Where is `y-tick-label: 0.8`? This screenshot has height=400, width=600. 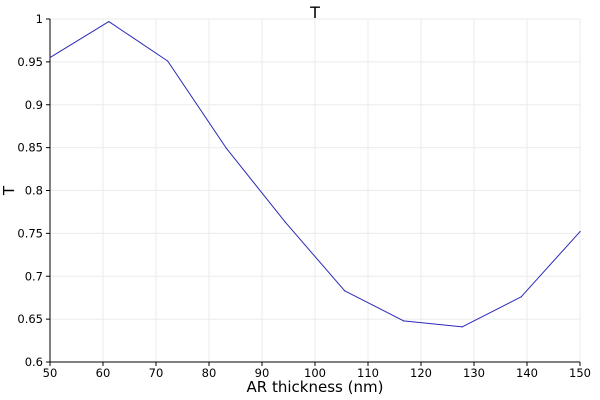 y-tick-label: 0.8 is located at coordinates (34, 191).